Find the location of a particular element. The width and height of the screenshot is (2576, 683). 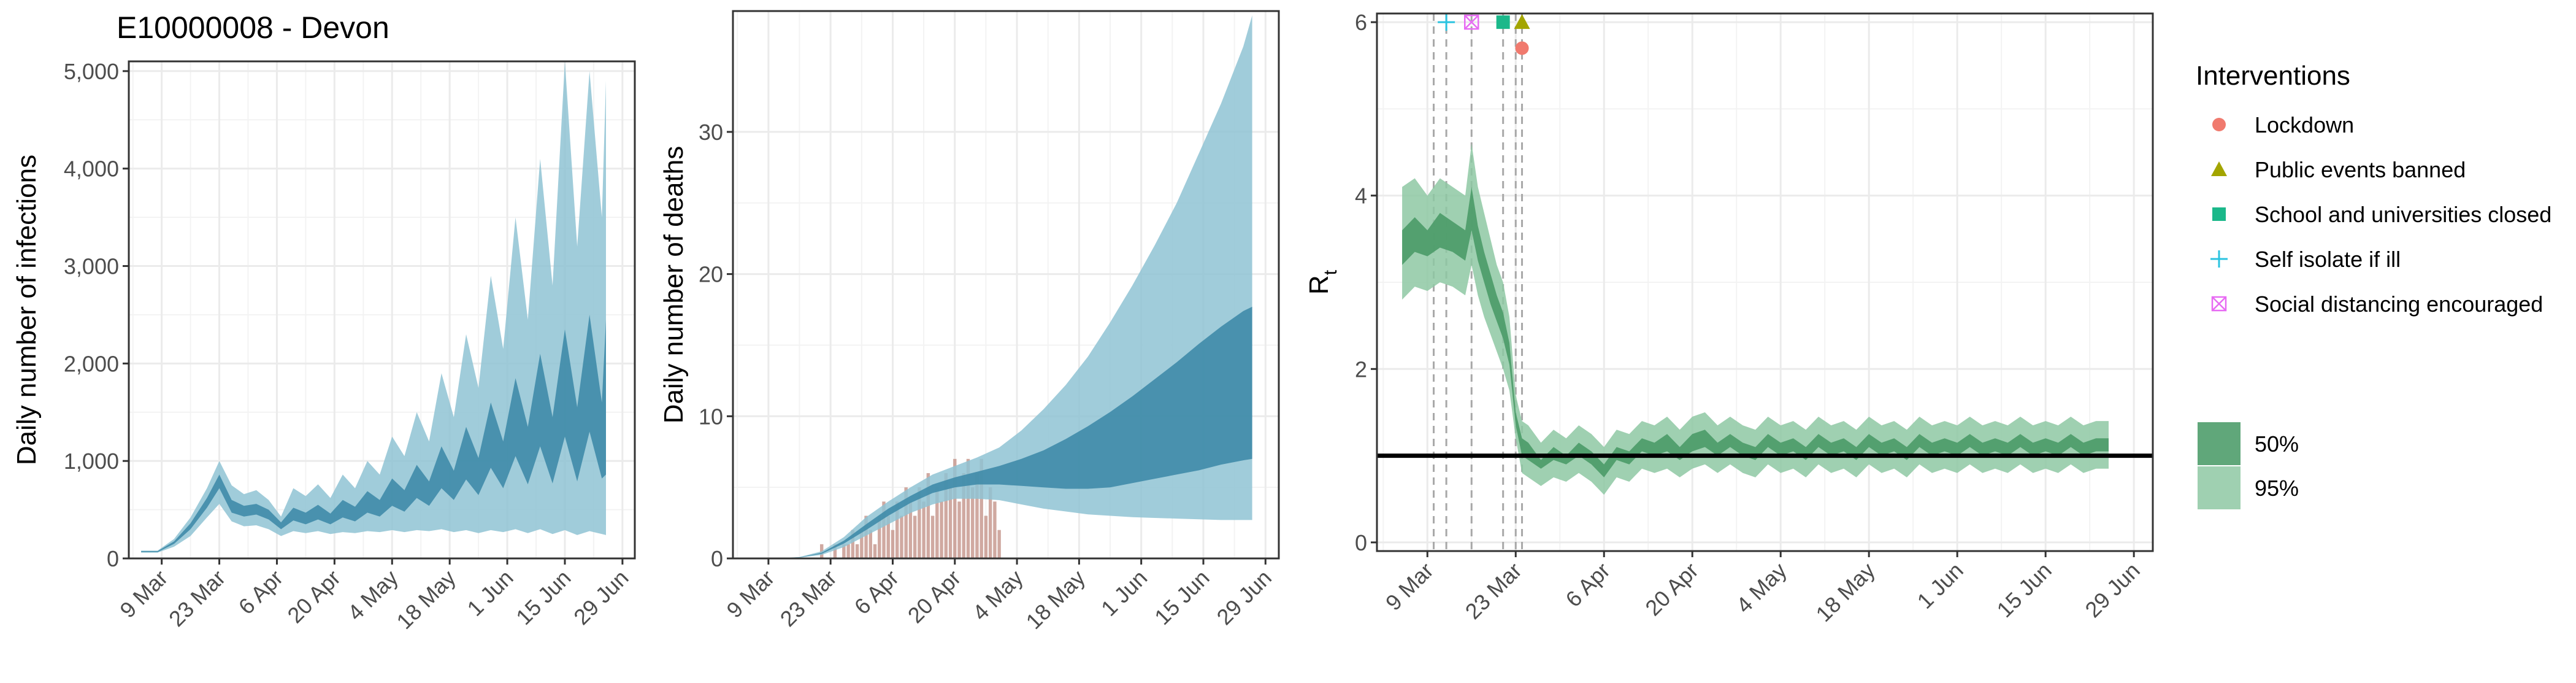

intervention-marker-circle is located at coordinates (1522, 48).